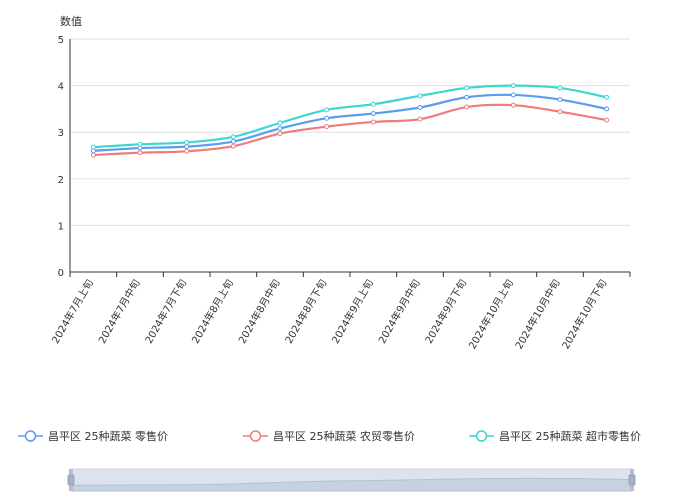 The image size is (700, 502). What do you see at coordinates (72, 311) in the screenshot?
I see `x-tick-label: 2024年7月上旬` at bounding box center [72, 311].